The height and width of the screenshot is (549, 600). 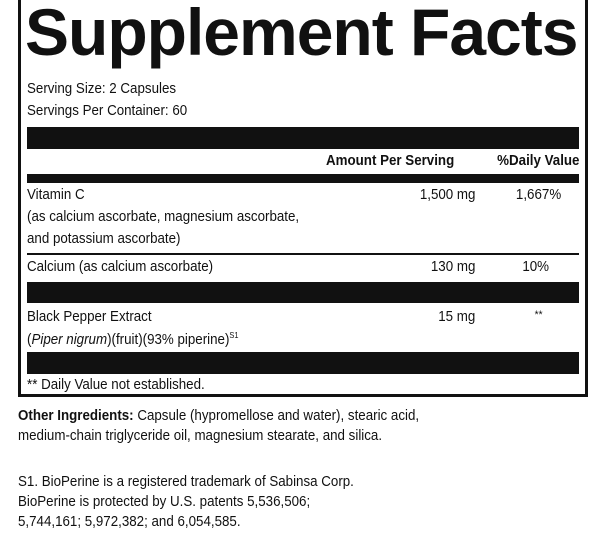 I want to click on nutrient-detail: (Piper nigrum)(fruit)(93% piperine)S1, so click(x=133, y=339).